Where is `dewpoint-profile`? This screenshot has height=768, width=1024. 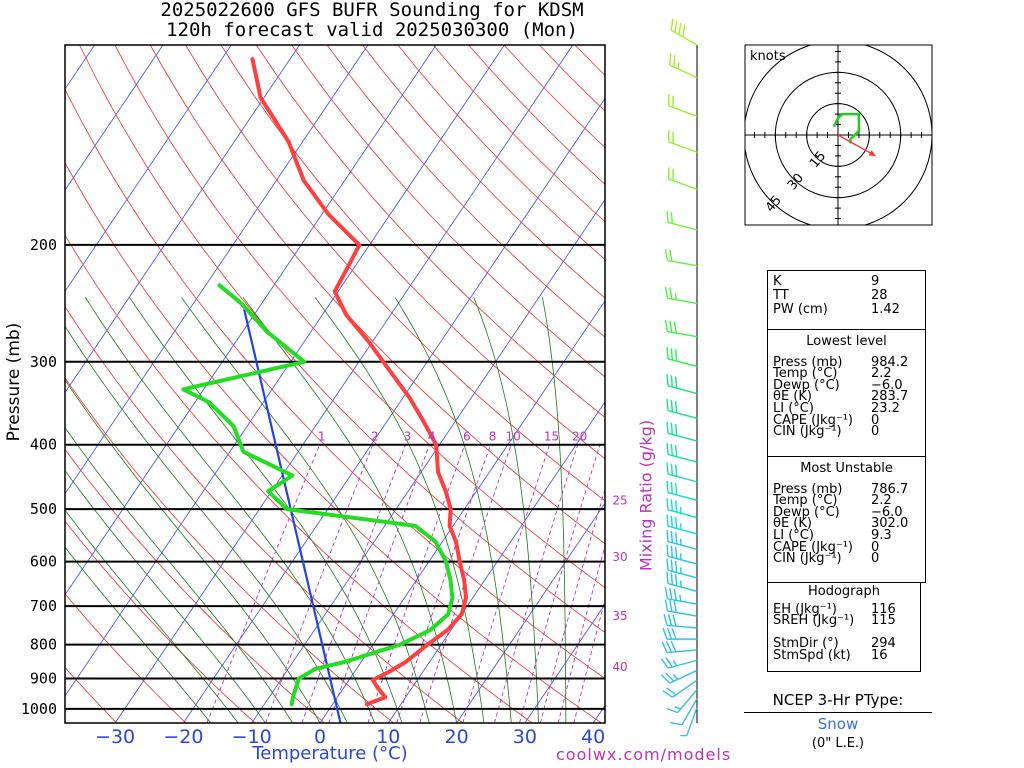
dewpoint-profile is located at coordinates (318, 495).